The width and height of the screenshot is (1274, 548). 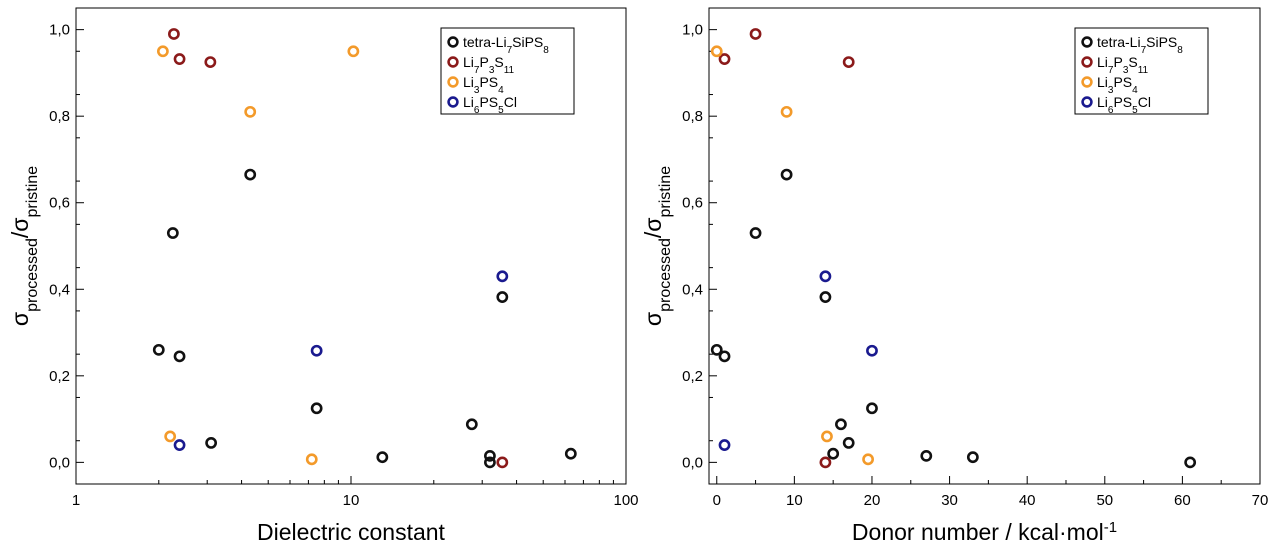 What do you see at coordinates (1260, 500) in the screenshot?
I see `x-tick-label: 70` at bounding box center [1260, 500].